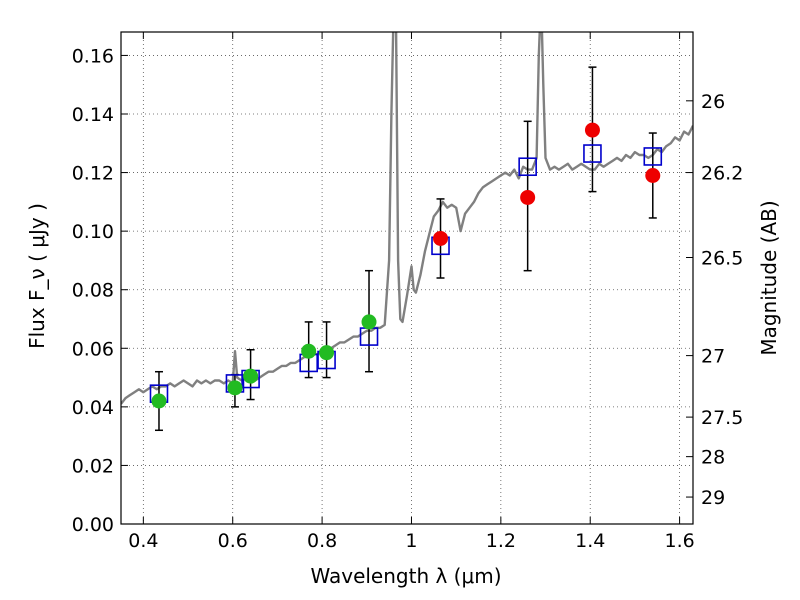  What do you see at coordinates (233, 541) in the screenshot?
I see `x-tick-label: 0.6` at bounding box center [233, 541].